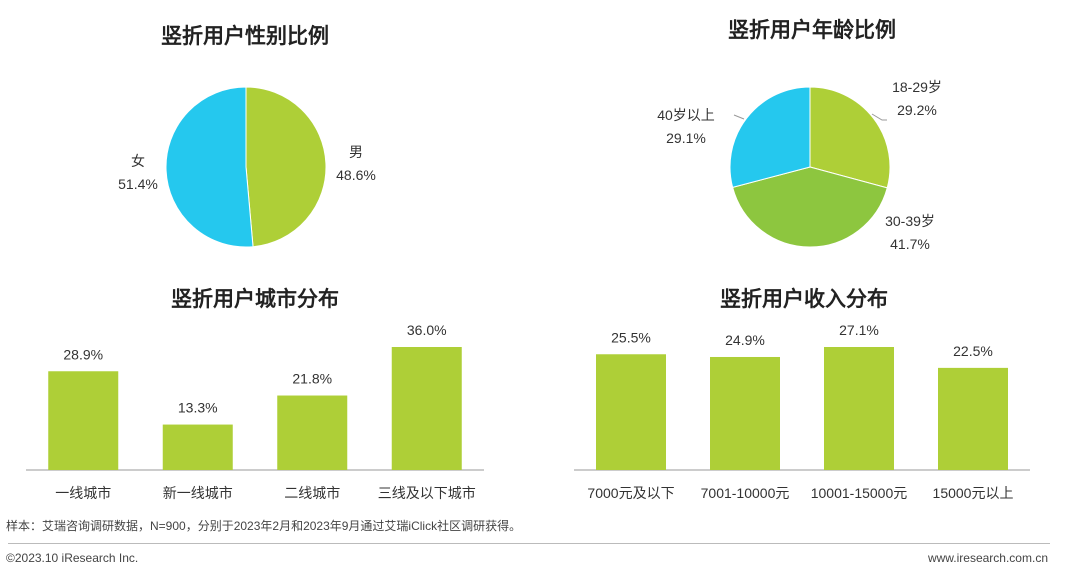 The image size is (1080, 575). What do you see at coordinates (745, 493) in the screenshot?
I see `income-bars-tick-label-1: 7001-10000元` at bounding box center [745, 493].